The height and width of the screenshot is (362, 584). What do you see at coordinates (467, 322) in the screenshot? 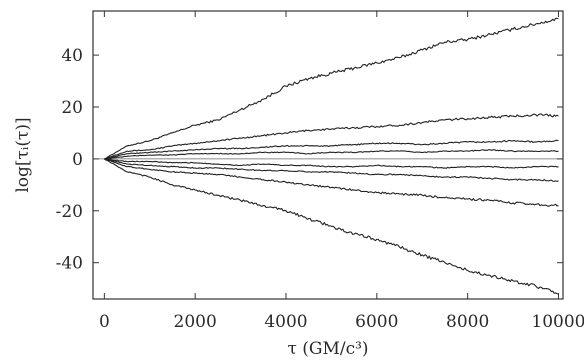
I see `x-tick-label: 8000` at bounding box center [467, 322].